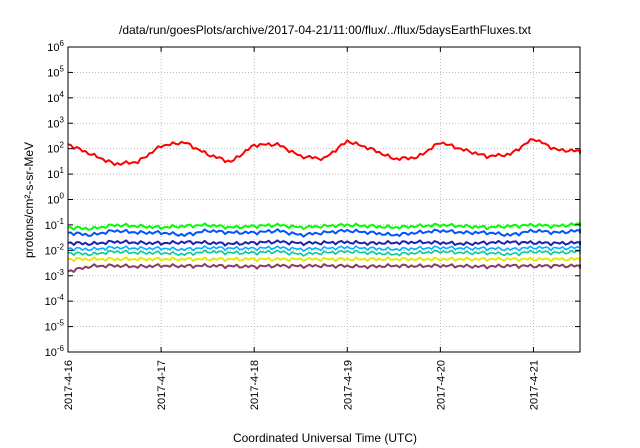  I want to click on y-tick-label: 10⁴, so click(55, 97).